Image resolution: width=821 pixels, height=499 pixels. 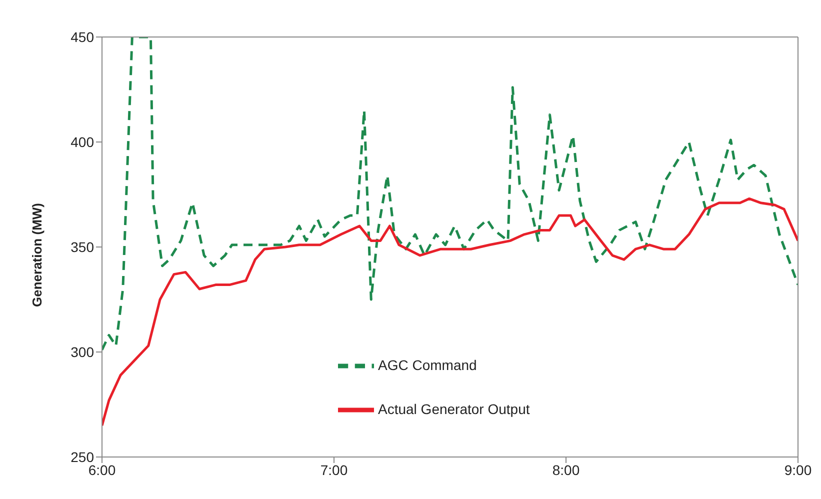 I want to click on x-tick-label: 9:00, so click(x=798, y=470).